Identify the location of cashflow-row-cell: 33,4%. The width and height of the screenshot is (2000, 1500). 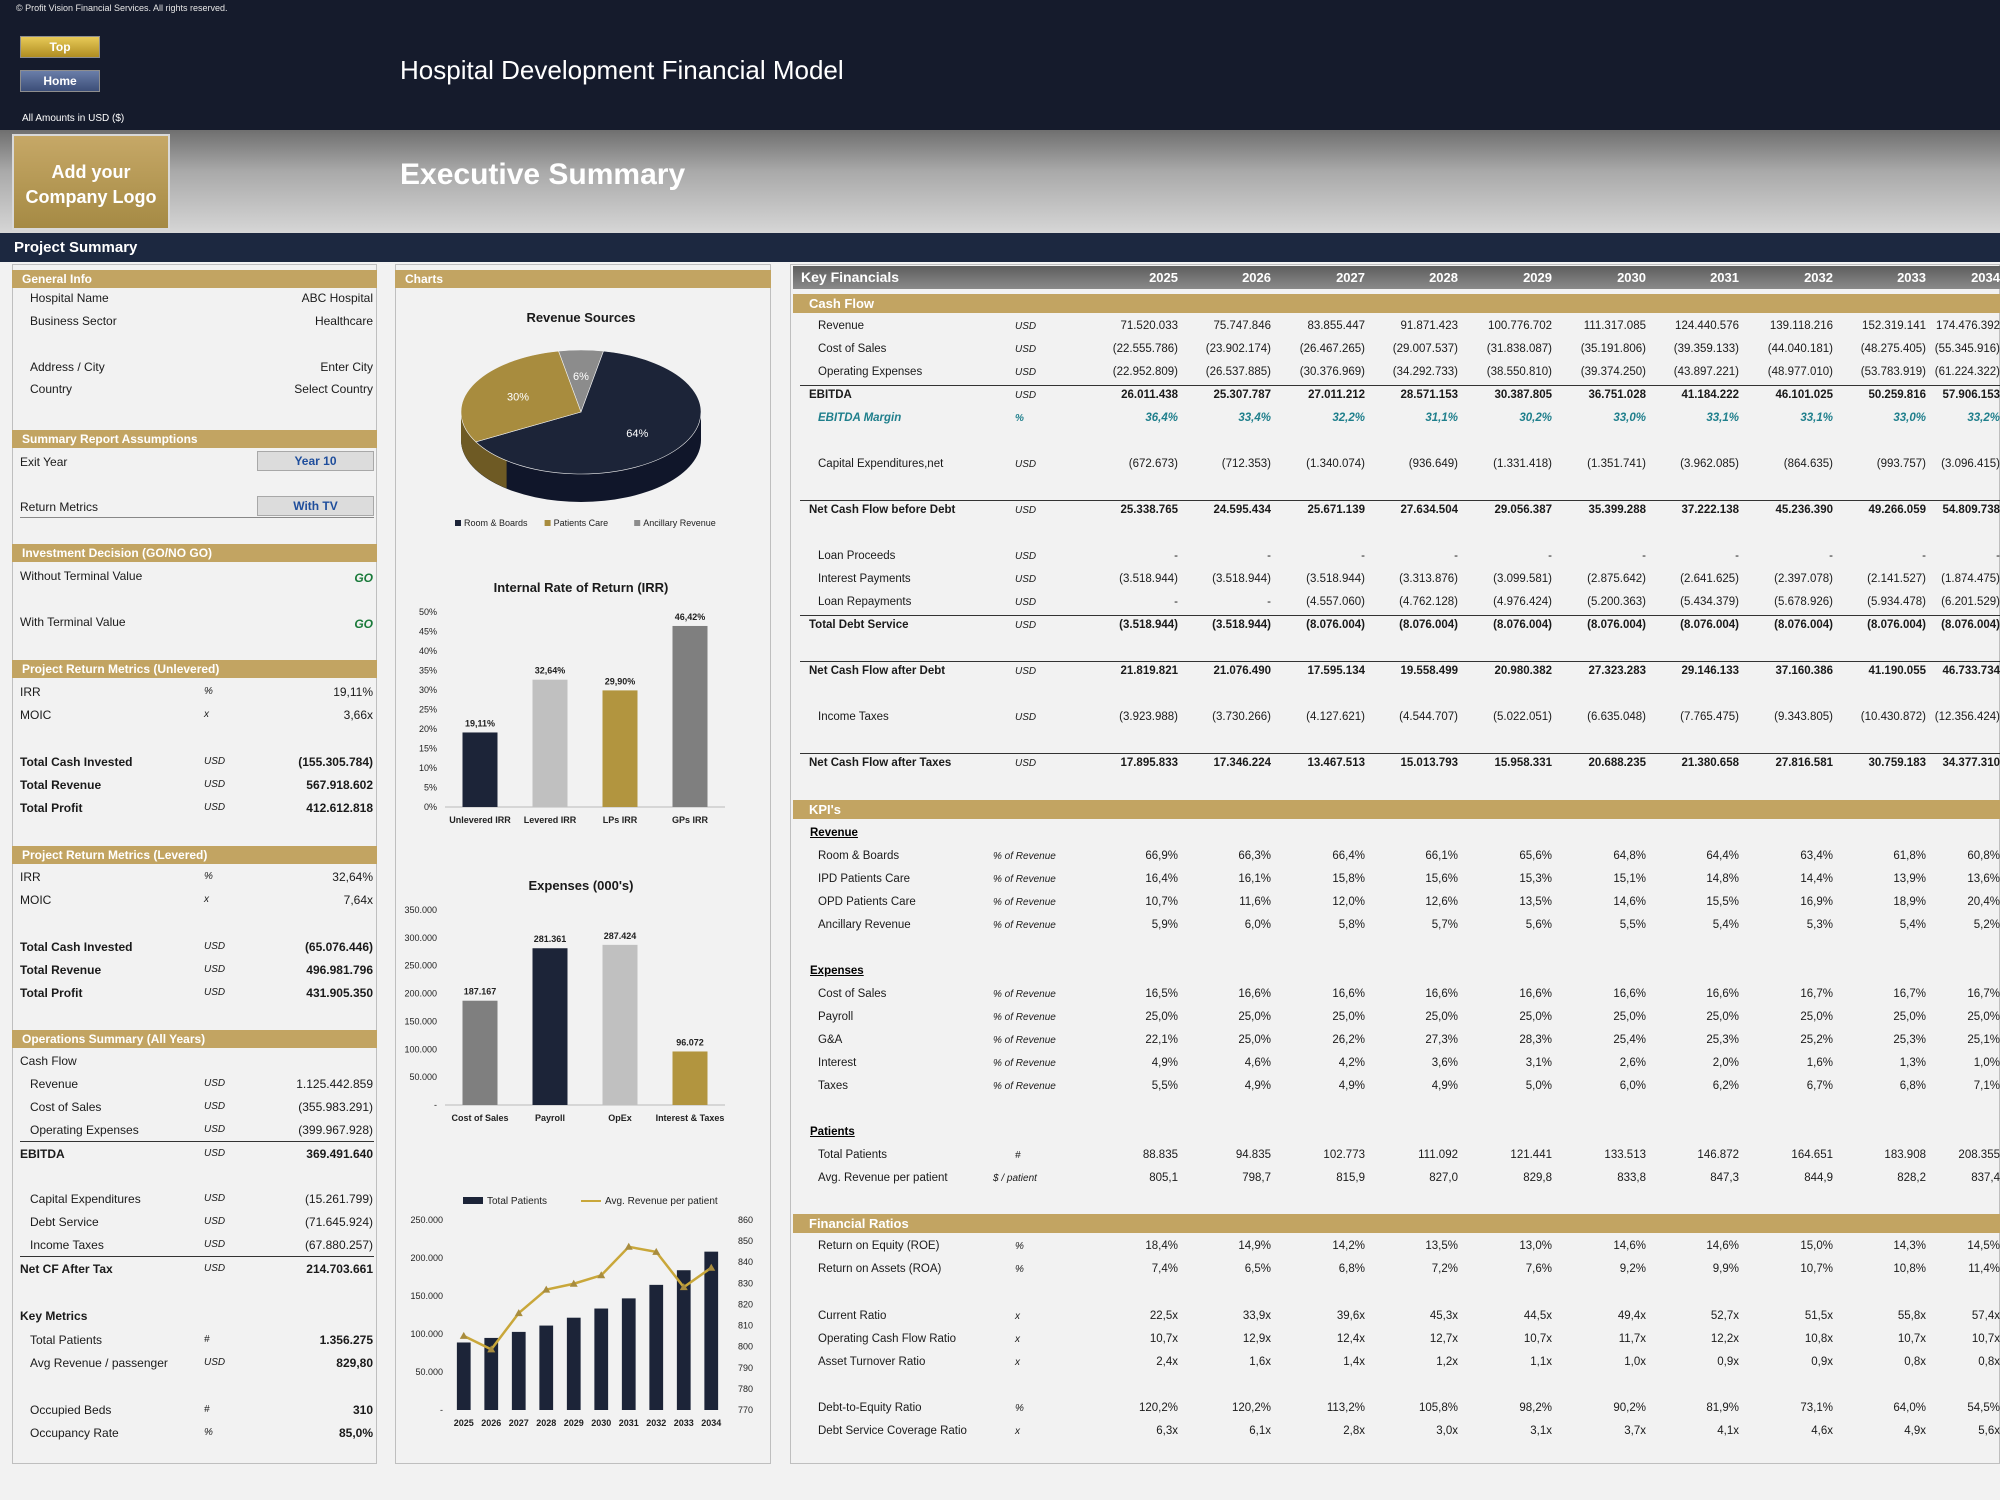
(1254, 418).